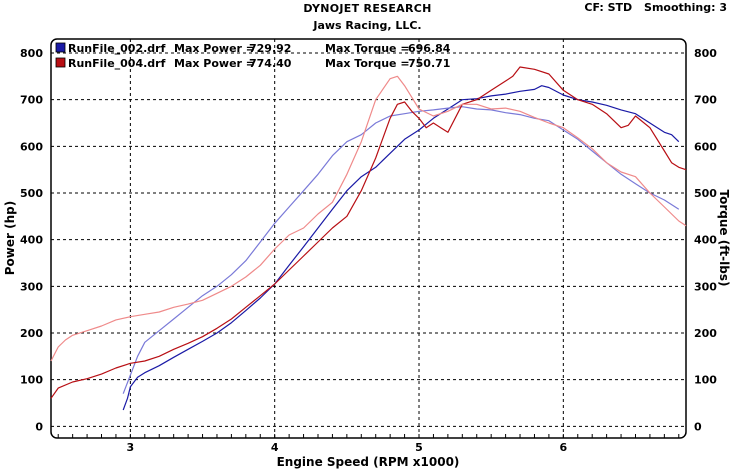  Describe the element at coordinates (270, 63) in the screenshot. I see `legend-max-power-value: 774.40` at that location.